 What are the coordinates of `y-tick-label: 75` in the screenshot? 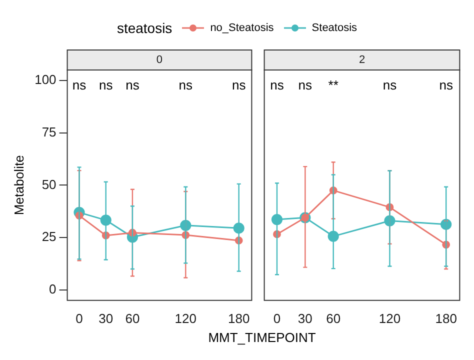 It's located at (49, 132).